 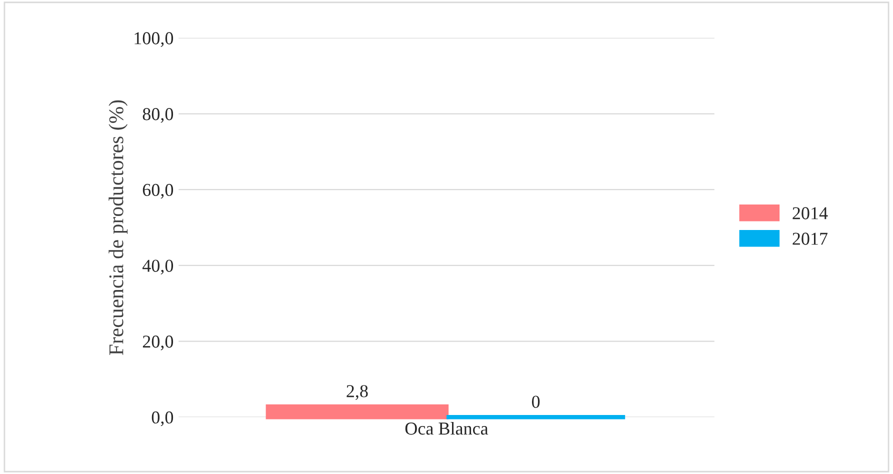 What do you see at coordinates (446, 428) in the screenshot?
I see `x-tick-label: Oca Blanca` at bounding box center [446, 428].